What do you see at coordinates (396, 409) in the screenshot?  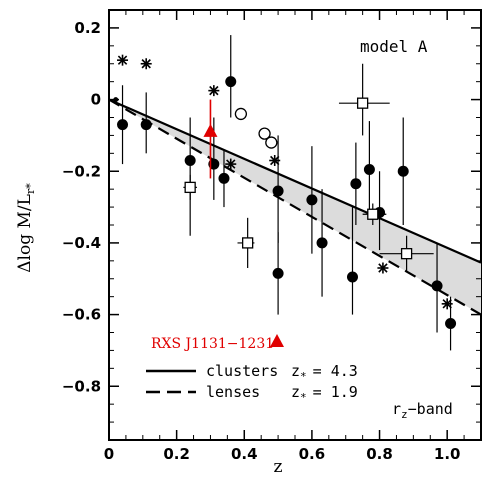 I see `band-label-letter: r` at bounding box center [396, 409].